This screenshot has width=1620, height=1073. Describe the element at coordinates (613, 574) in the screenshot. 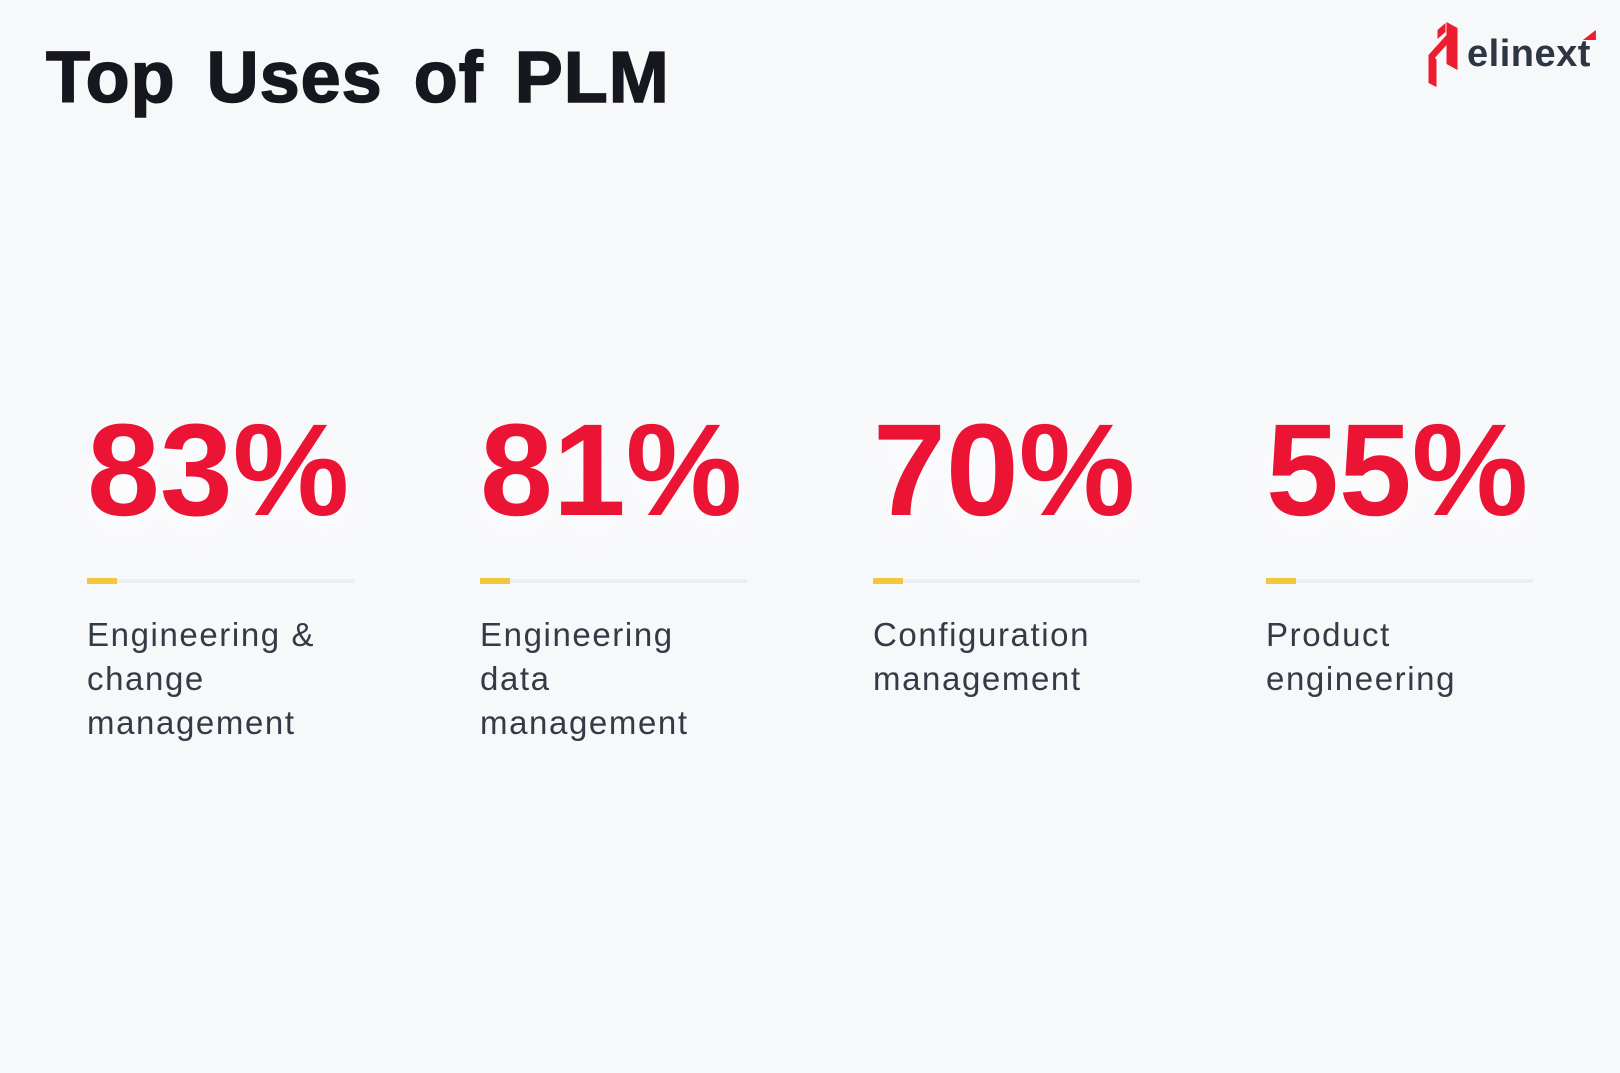

I see `stat-card-engineering-data-management: 81% Engineering data management` at that location.